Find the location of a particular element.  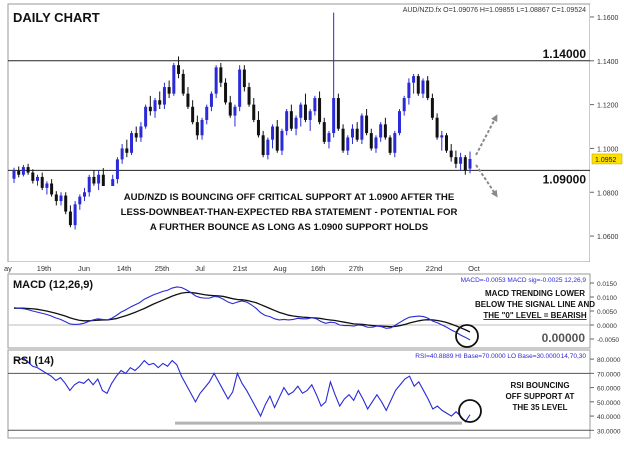

price-y-tick-label: 1.0600 is located at coordinates (608, 237).